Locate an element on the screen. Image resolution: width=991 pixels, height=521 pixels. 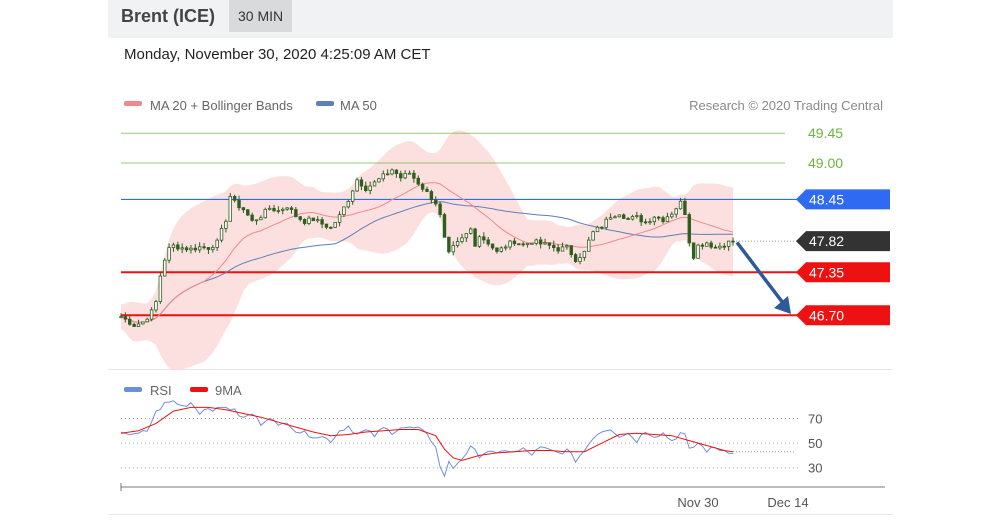
ma20-legend-swatch is located at coordinates (133, 103).